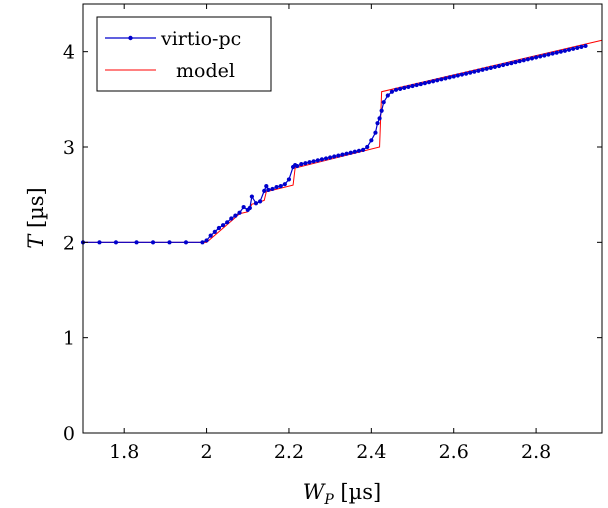 The image size is (608, 508). What do you see at coordinates (69, 53) in the screenshot?
I see `y-tick-label: 4` at bounding box center [69, 53].